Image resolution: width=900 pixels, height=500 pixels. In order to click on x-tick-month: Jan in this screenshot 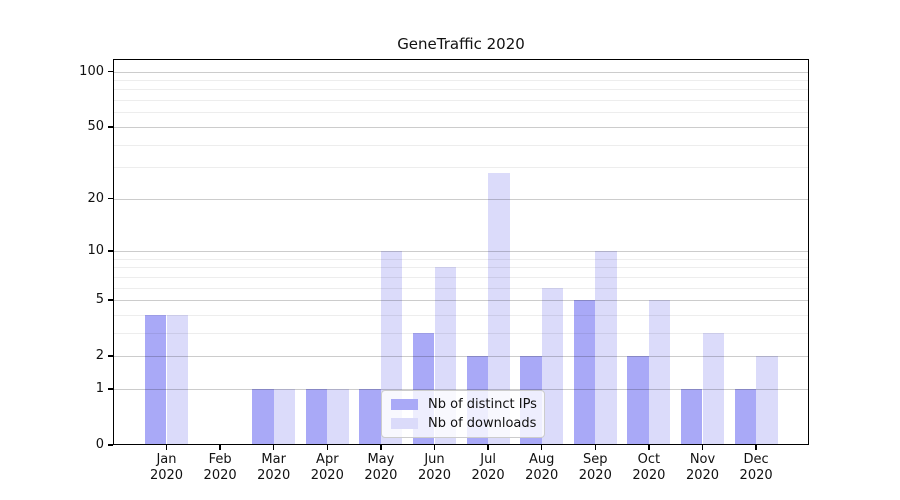, I will do `click(166, 459)`.